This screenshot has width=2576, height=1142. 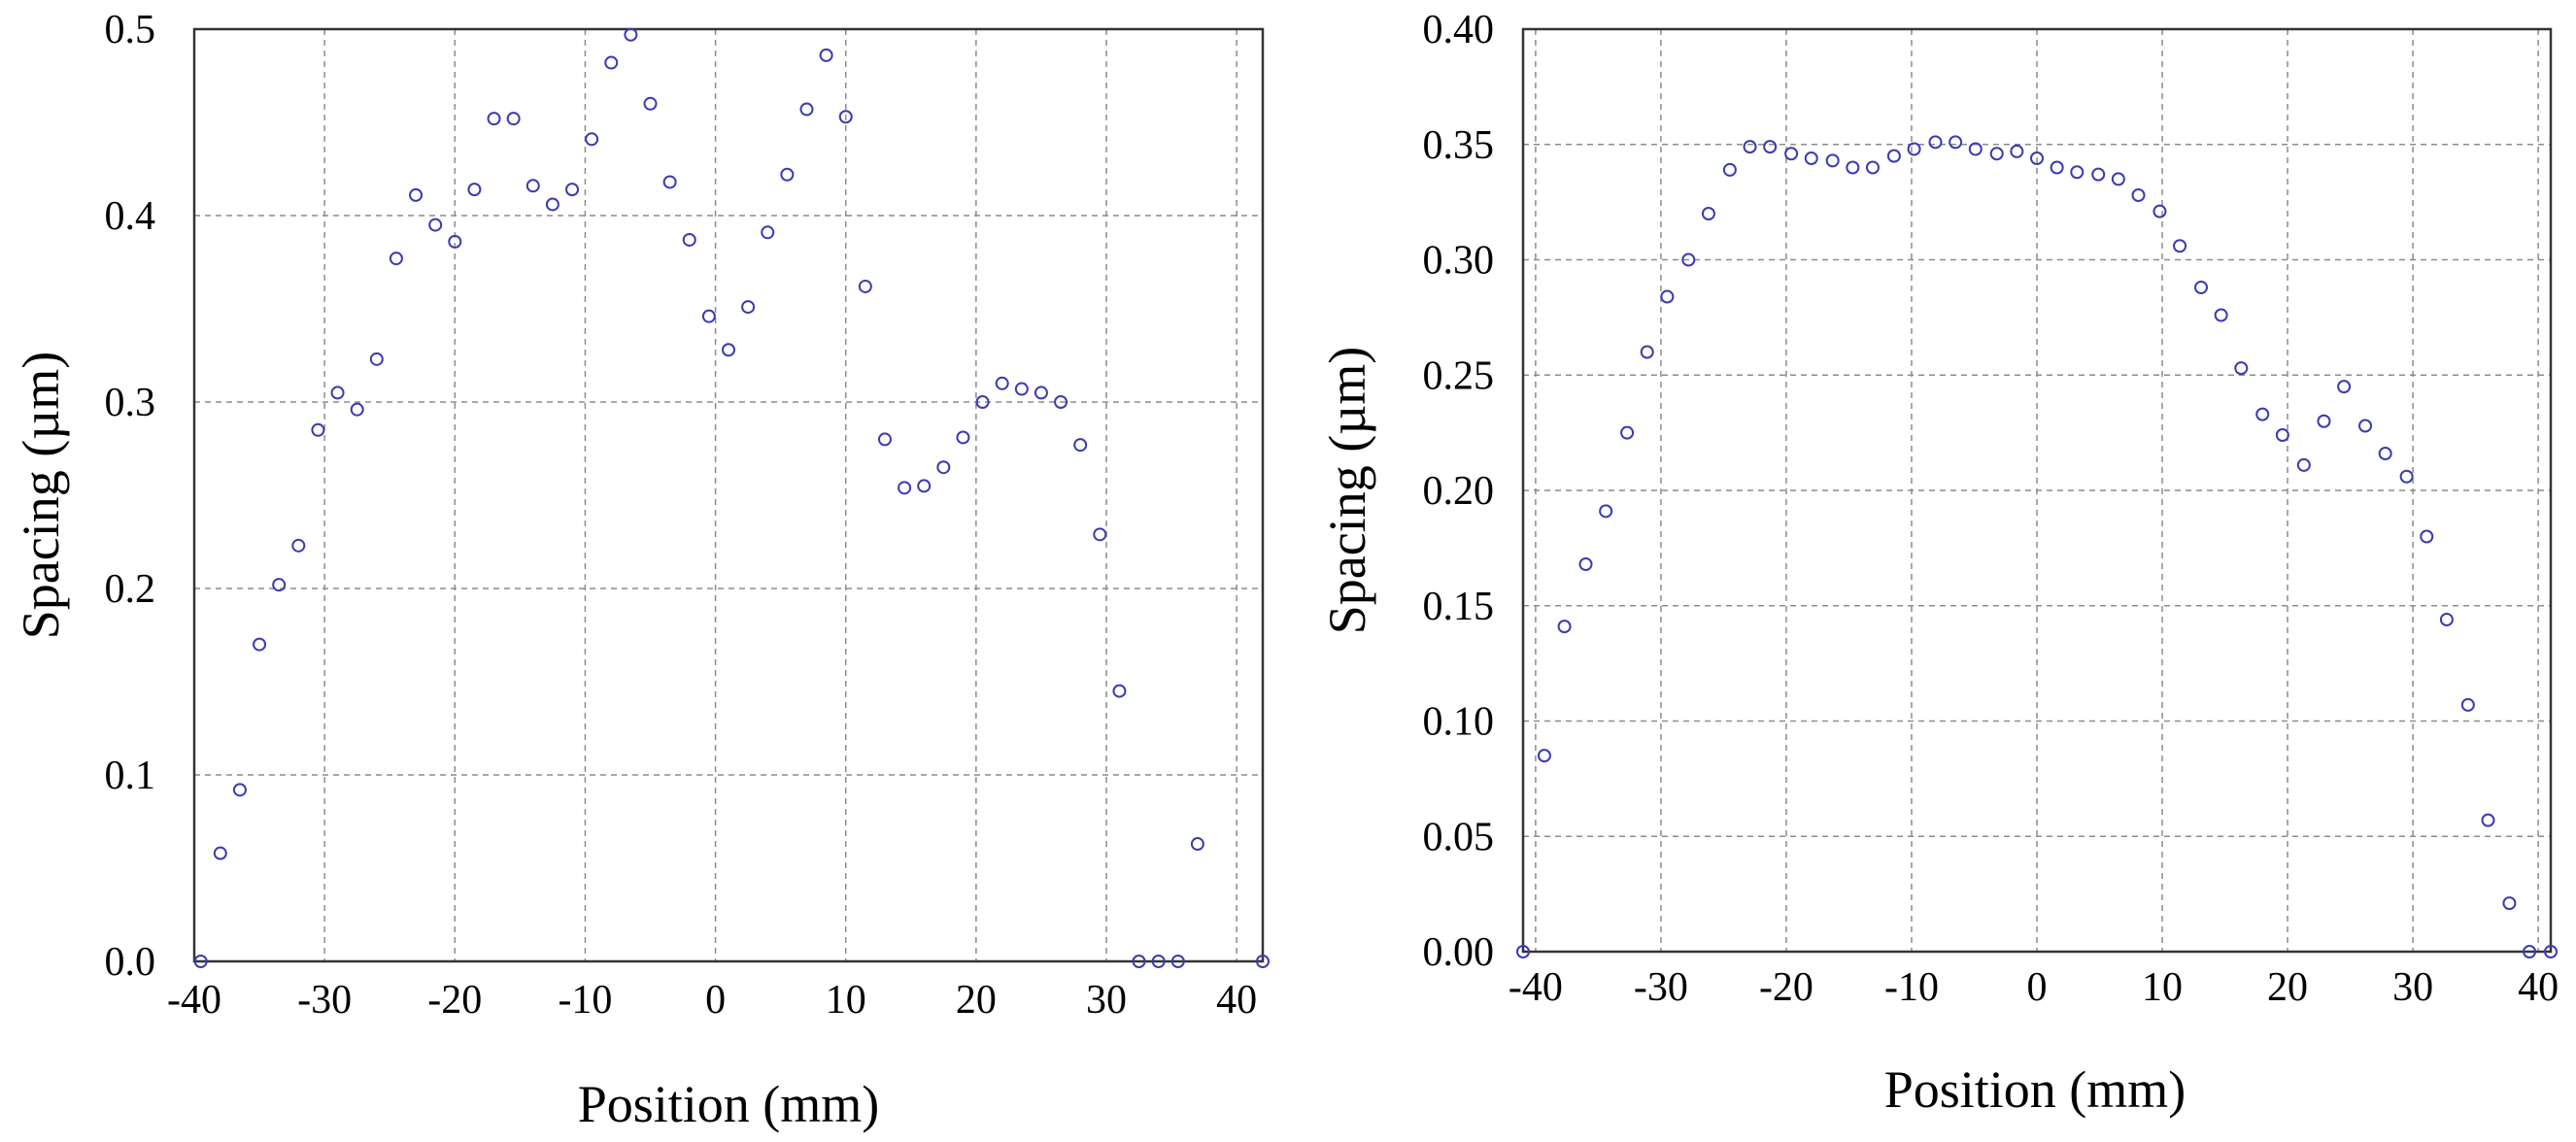 I want to click on left-y-axis-title: Spacing (µm), so click(x=41, y=496).